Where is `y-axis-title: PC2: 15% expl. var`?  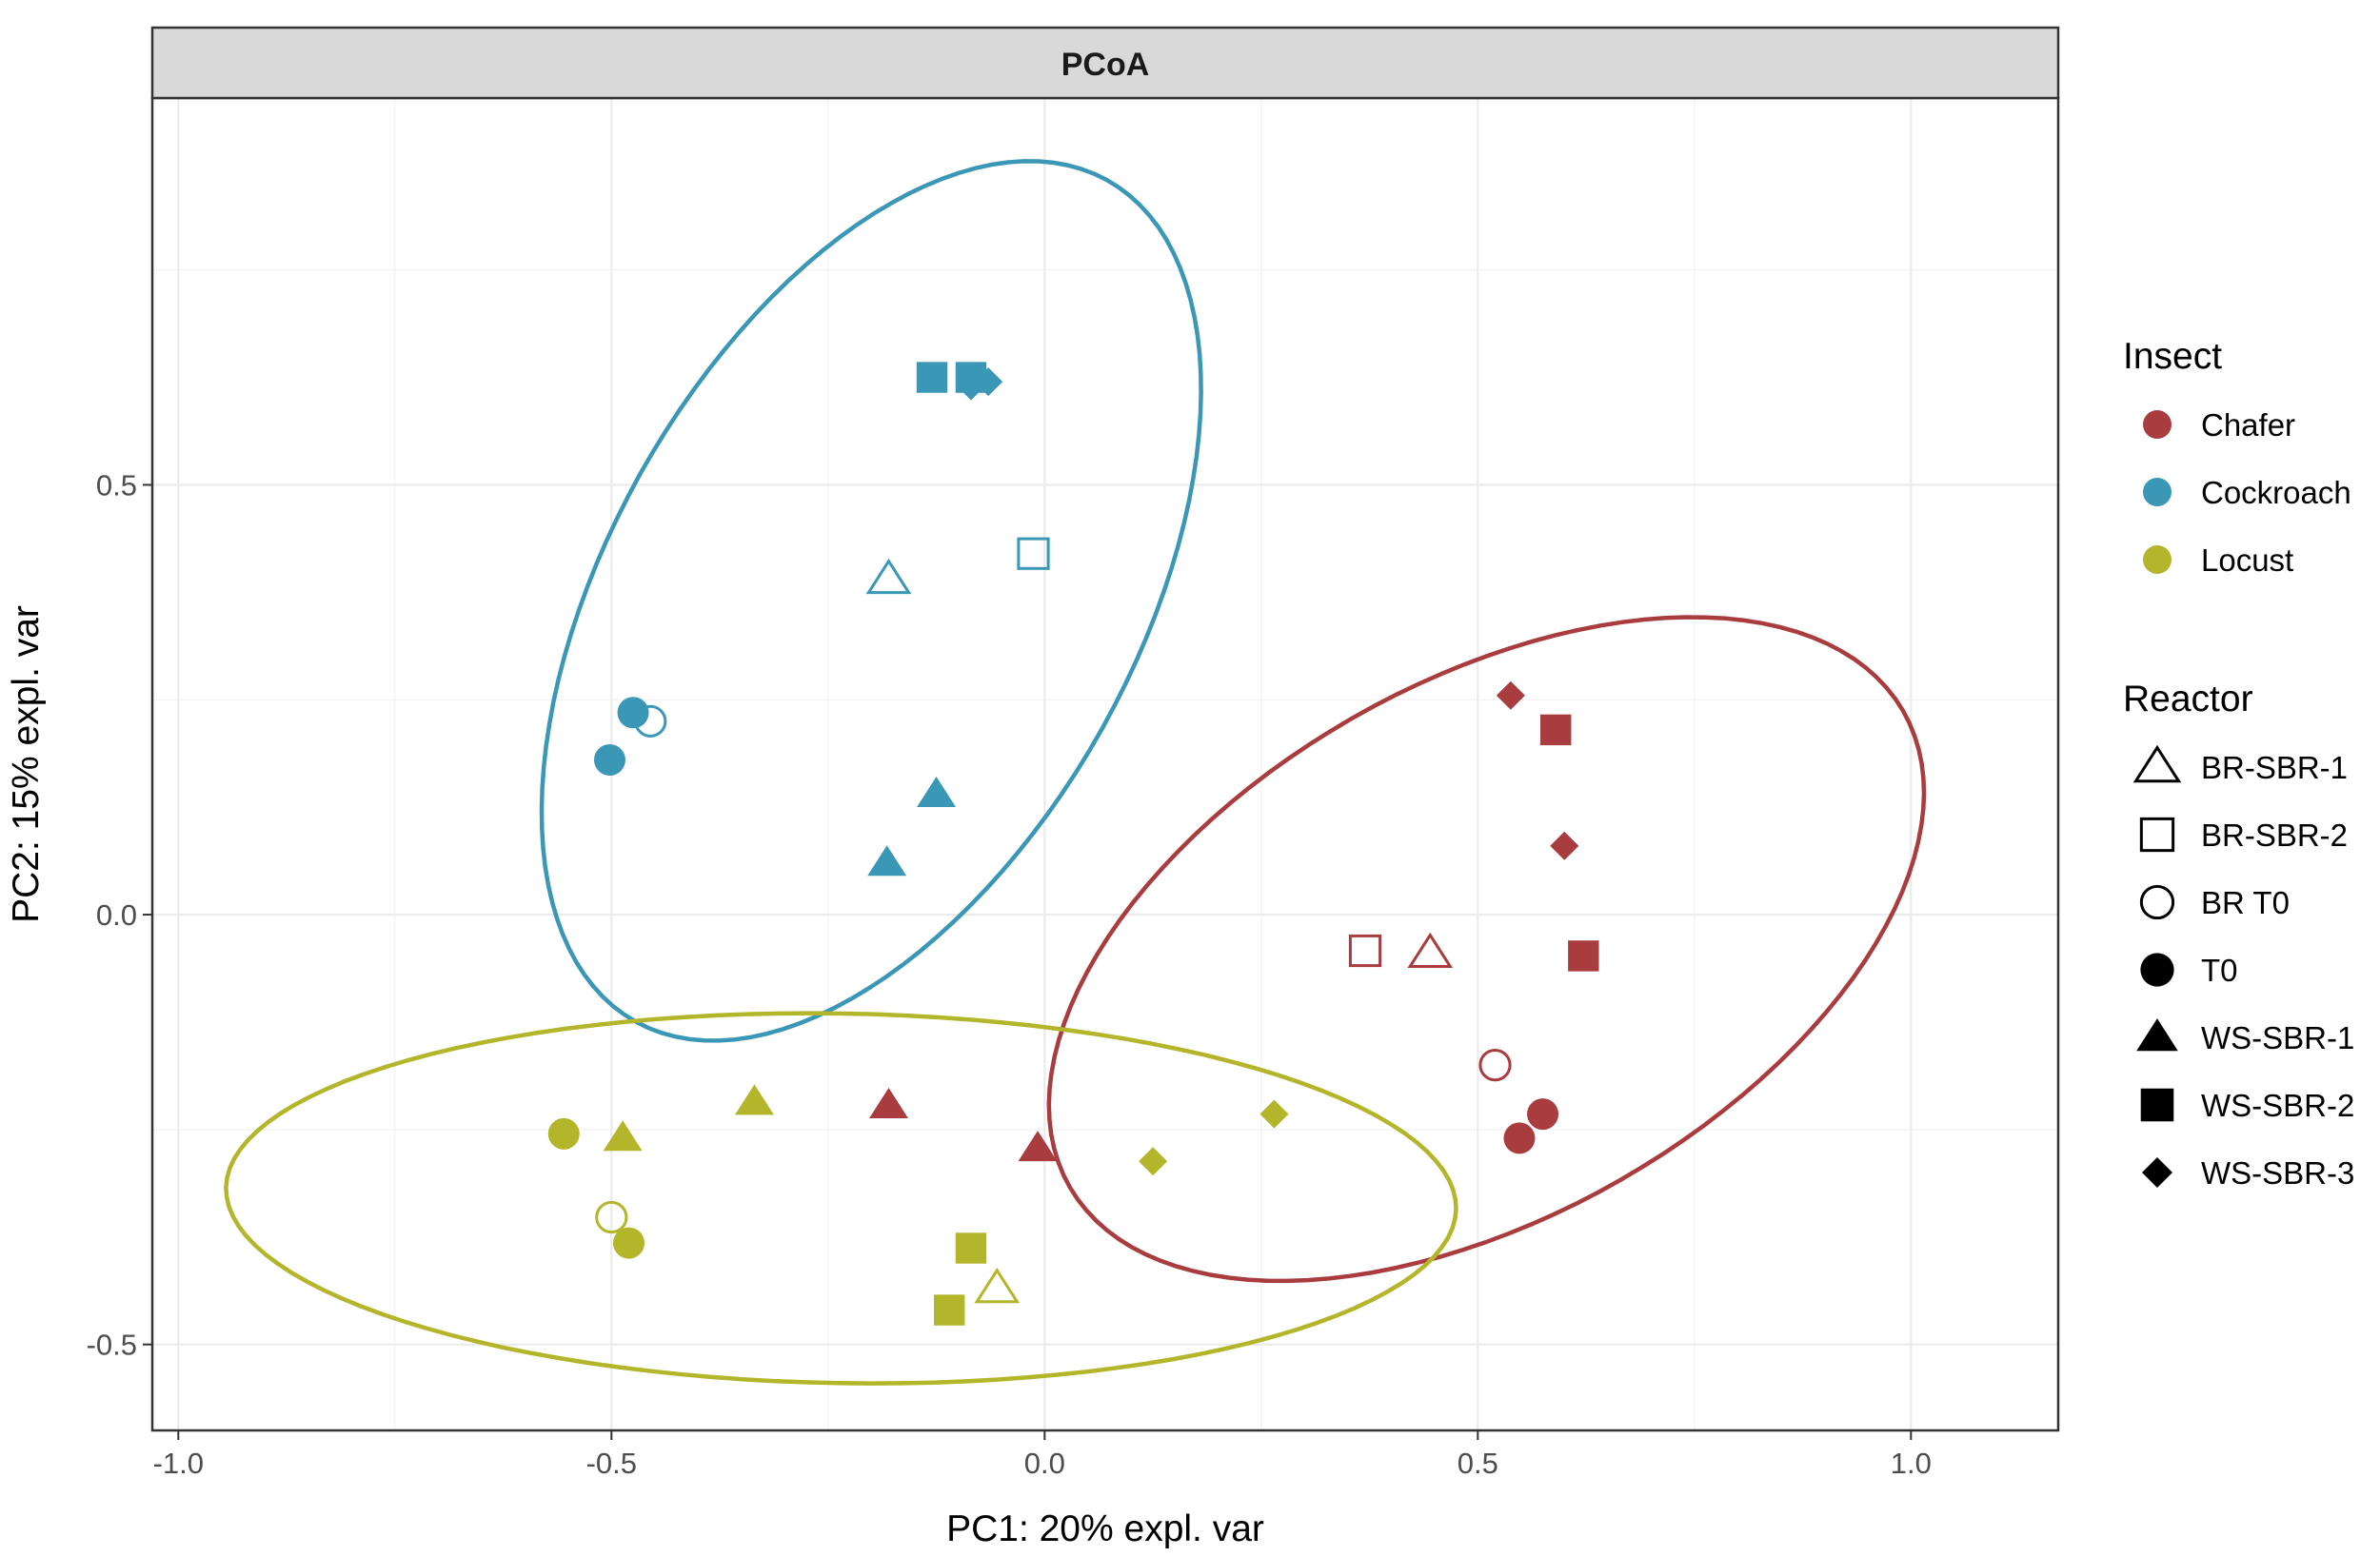 y-axis-title: PC2: 15% expl. var is located at coordinates (26, 764).